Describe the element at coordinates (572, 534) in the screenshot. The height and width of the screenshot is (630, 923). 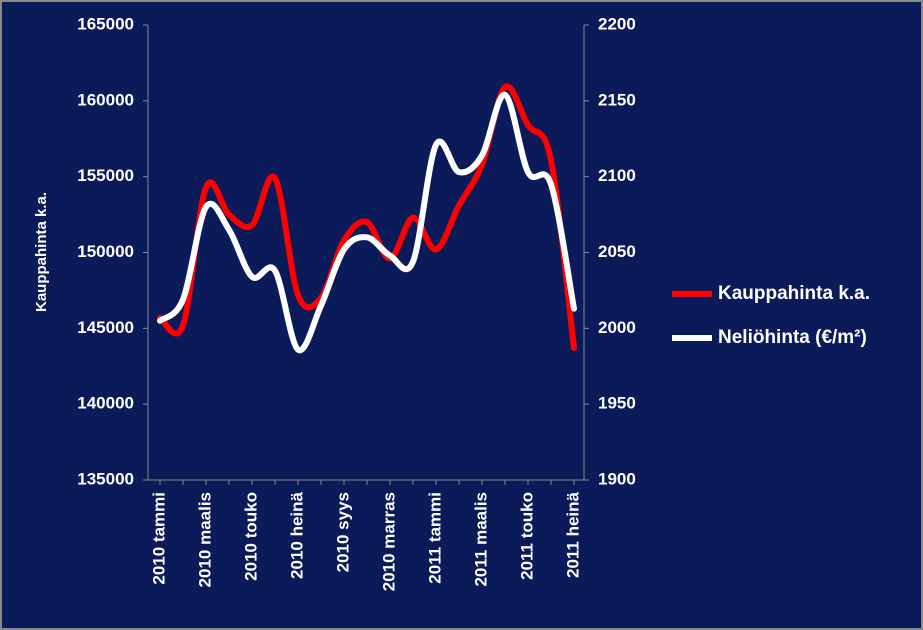
I see `x-tick-label: 2011 heinä` at that location.